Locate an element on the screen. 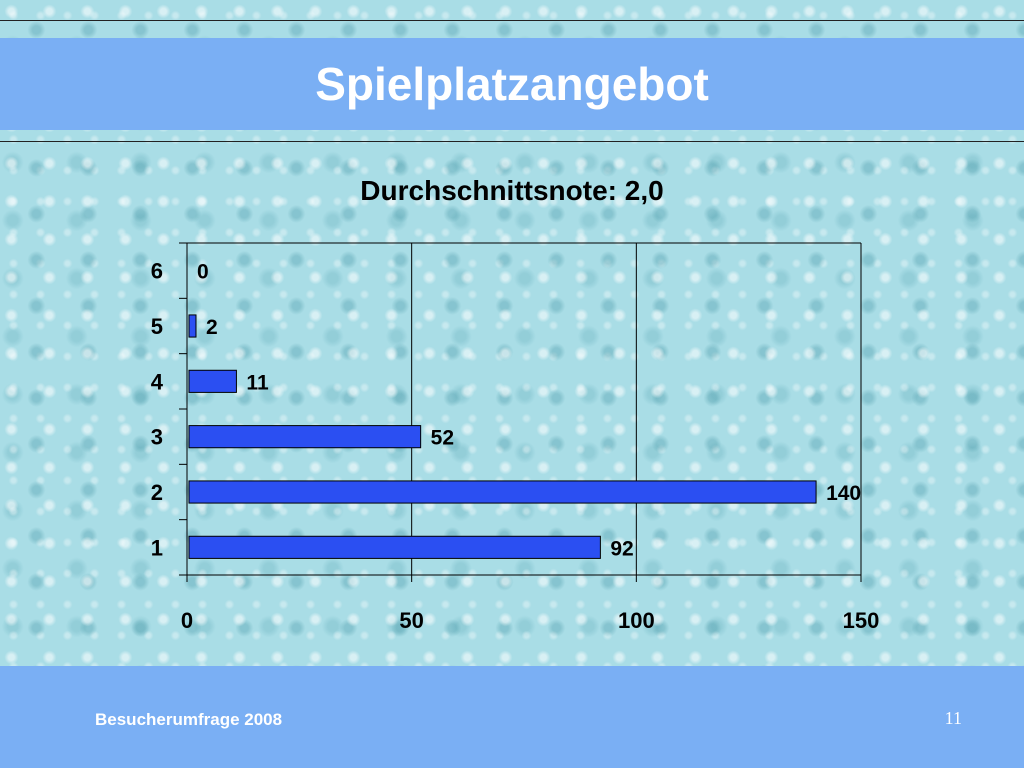 The width and height of the screenshot is (1024, 768). y-tick-label: 6 is located at coordinates (157, 271).